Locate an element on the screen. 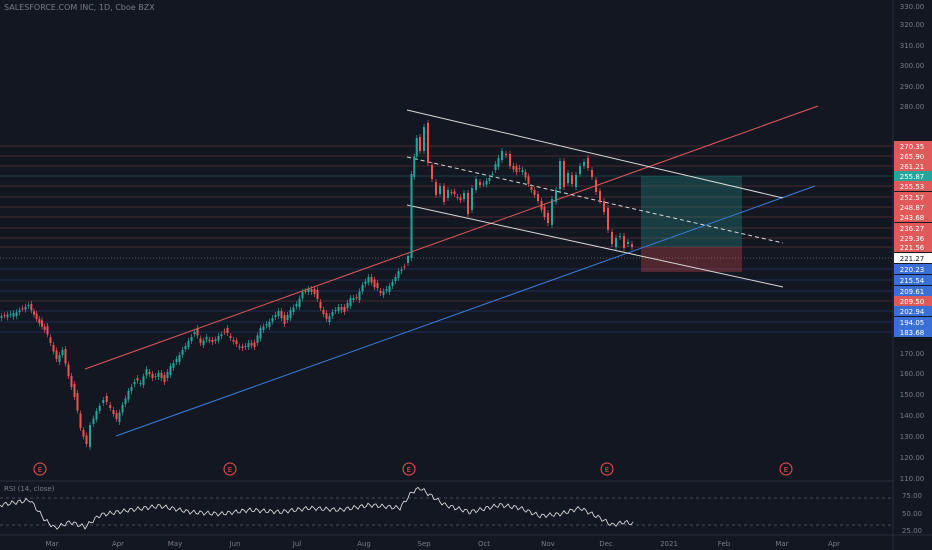 This screenshot has width=932, height=550. price-level-label: 248.87 is located at coordinates (912, 208).